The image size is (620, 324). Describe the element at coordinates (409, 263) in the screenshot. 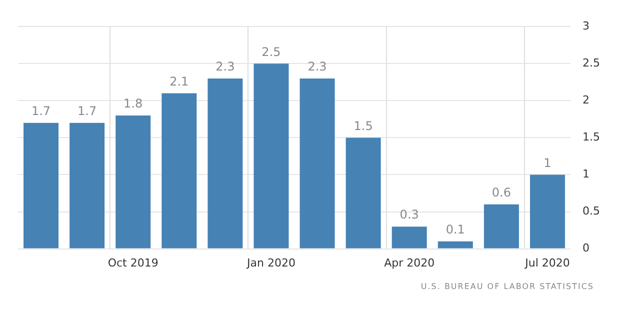

I see `x-tick-label: Apr 2020` at that location.